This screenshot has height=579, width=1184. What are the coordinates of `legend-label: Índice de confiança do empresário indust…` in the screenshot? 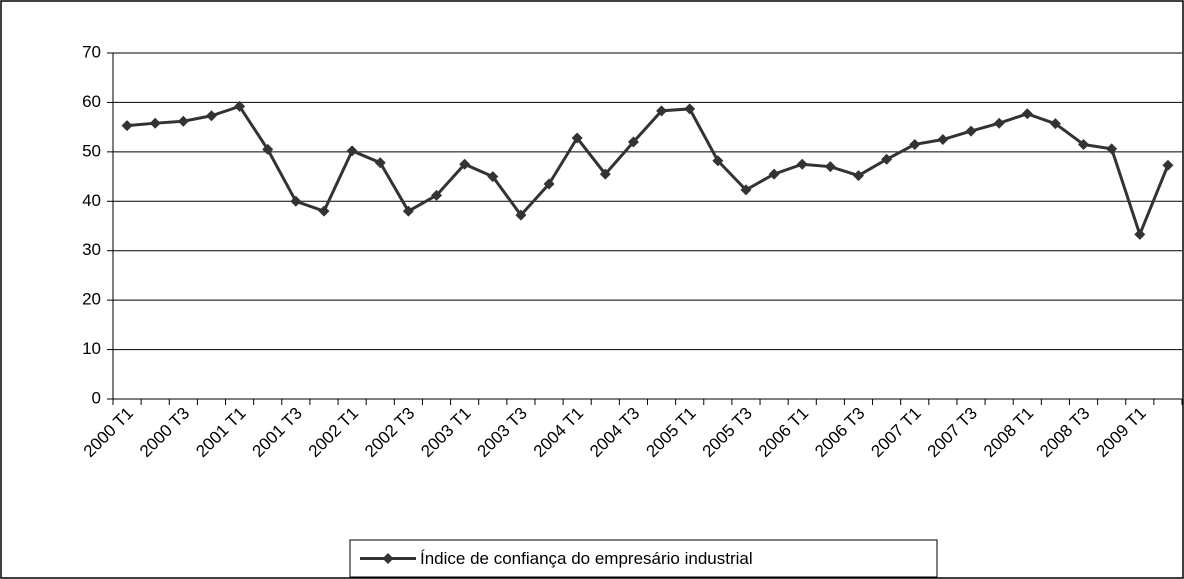 It's located at (586, 558).